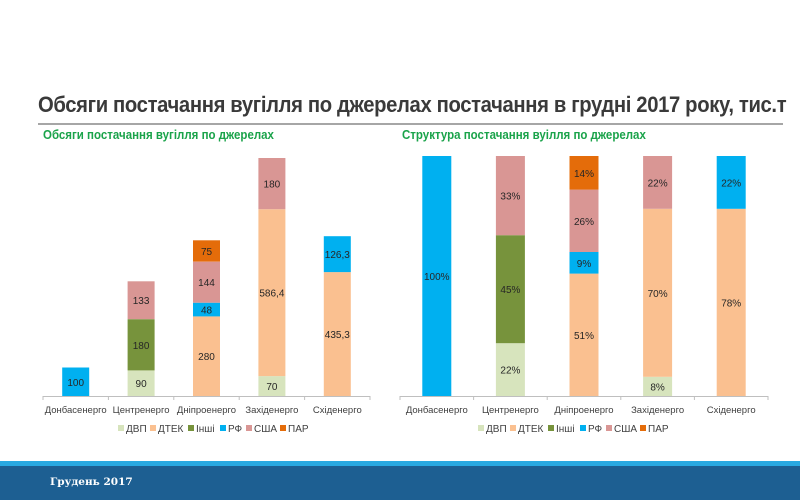  I want to click on data-label: 100, so click(75, 383).